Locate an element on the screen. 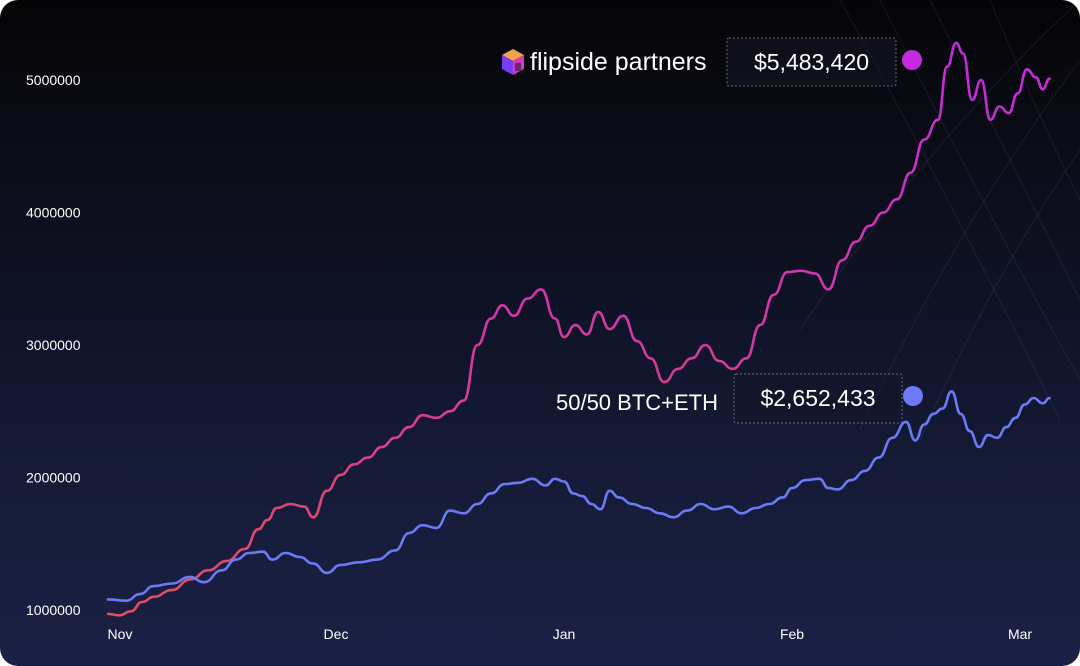 This screenshot has height=666, width=1080. y-tick-label: 3000000 is located at coordinates (53, 345).